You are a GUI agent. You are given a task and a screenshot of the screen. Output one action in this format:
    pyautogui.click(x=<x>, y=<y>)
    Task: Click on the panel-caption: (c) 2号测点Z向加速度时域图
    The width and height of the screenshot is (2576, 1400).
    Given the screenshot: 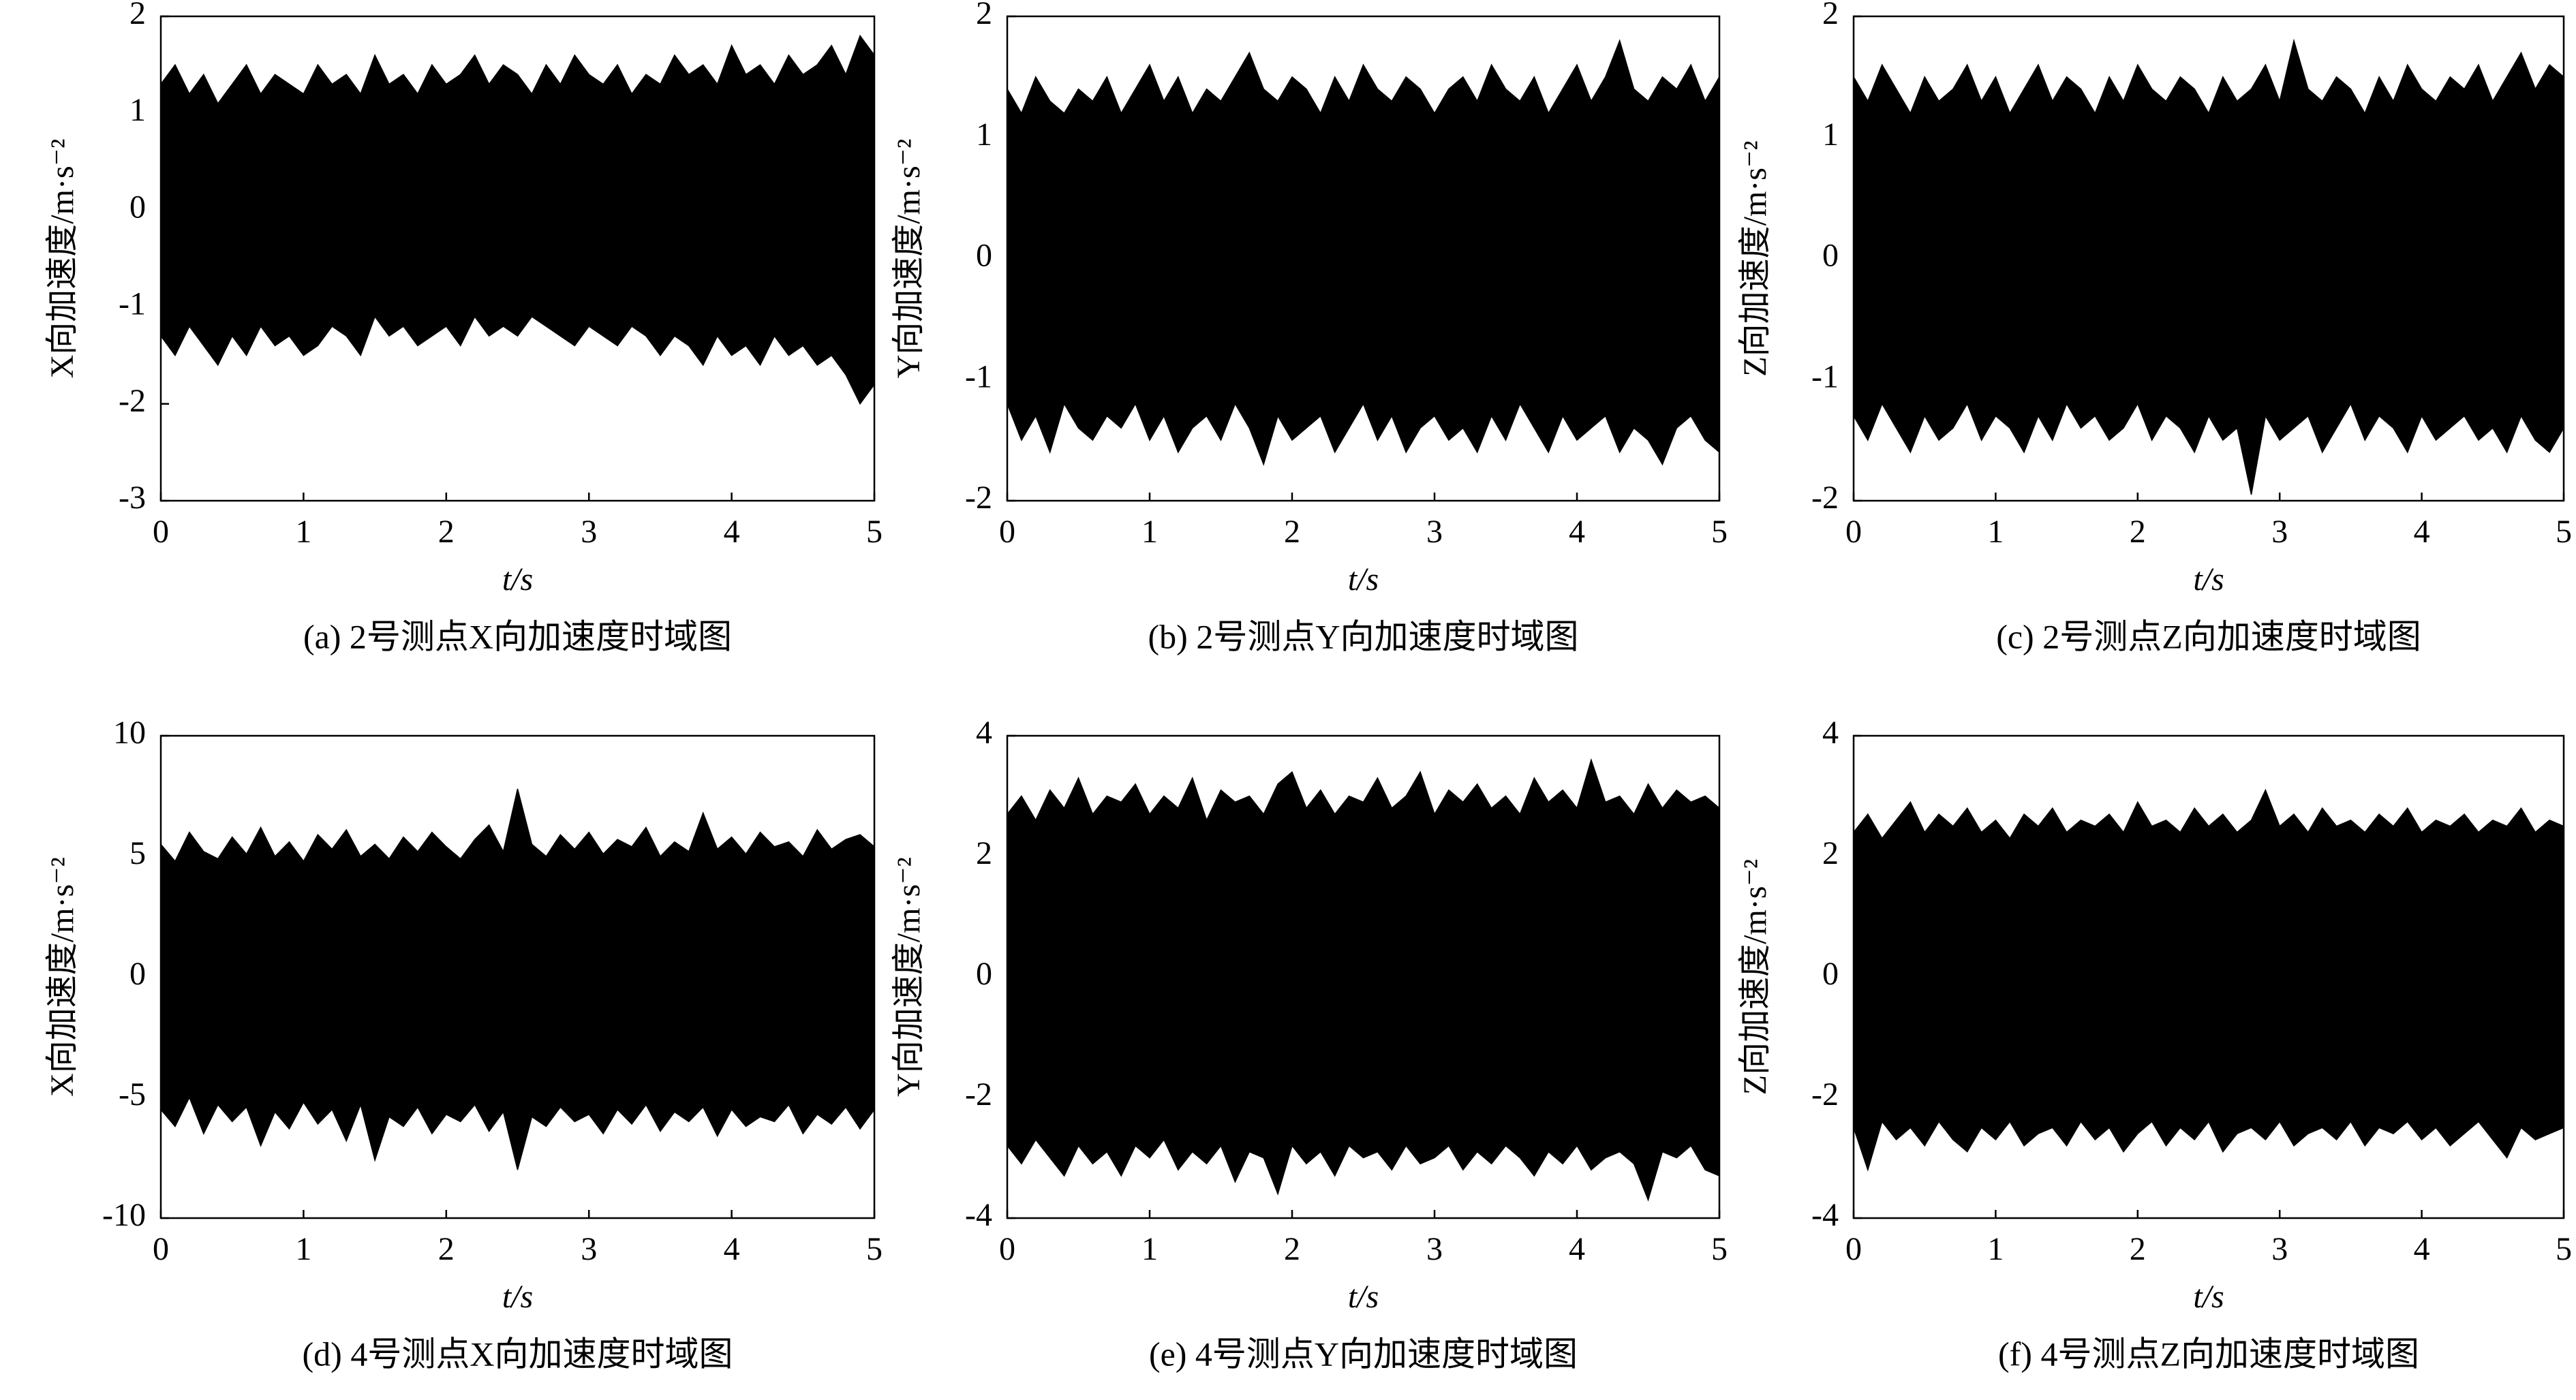 What is the action you would take?
    pyautogui.click(x=2208, y=636)
    